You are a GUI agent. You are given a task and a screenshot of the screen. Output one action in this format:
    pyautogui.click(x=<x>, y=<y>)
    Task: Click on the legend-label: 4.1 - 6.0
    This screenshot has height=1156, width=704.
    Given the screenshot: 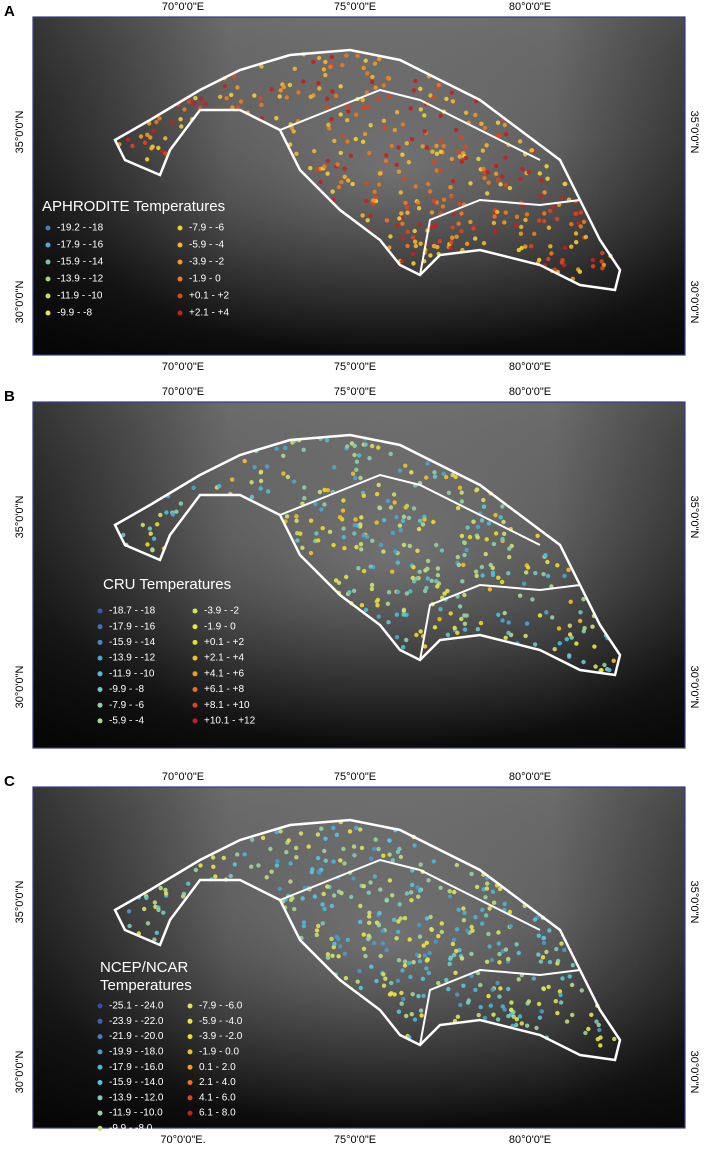 What is the action you would take?
    pyautogui.click(x=217, y=1097)
    